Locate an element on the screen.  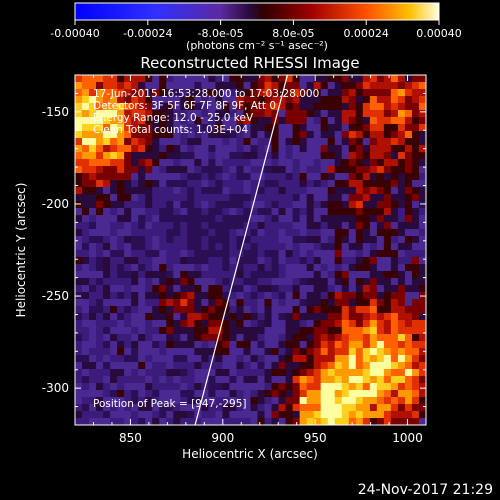
y-axis-label: Heliocentric Y (arcsec) is located at coordinates (21, 250).